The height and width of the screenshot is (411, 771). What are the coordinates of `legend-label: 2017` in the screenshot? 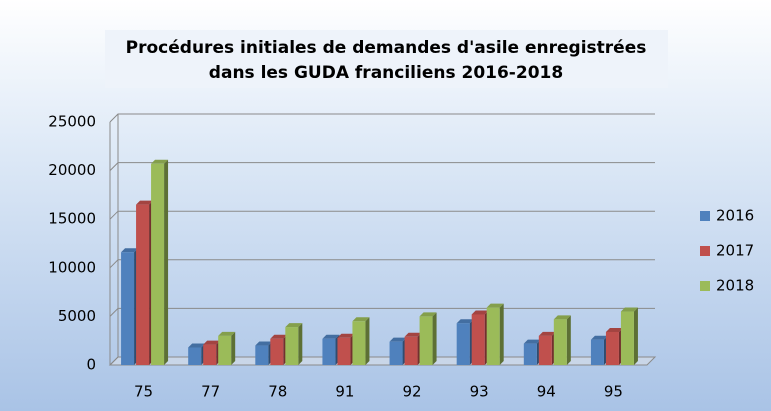 It's located at (735, 251).